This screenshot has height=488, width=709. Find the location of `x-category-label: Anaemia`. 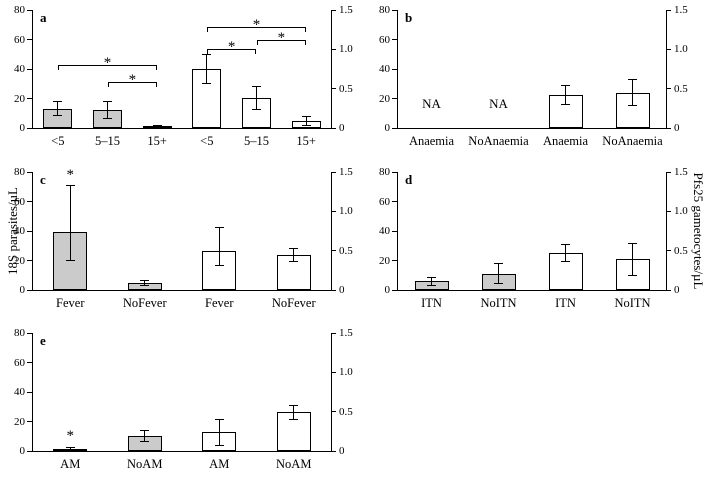

x-category-label: Anaemia is located at coordinates (431, 141).